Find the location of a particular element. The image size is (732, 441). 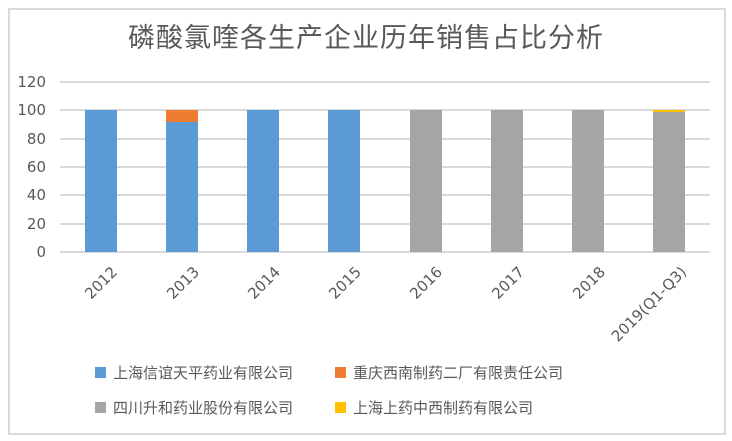

chart-title: 磷酸氯喹各生产企业历年销售占比分析 is located at coordinates (366, 38).